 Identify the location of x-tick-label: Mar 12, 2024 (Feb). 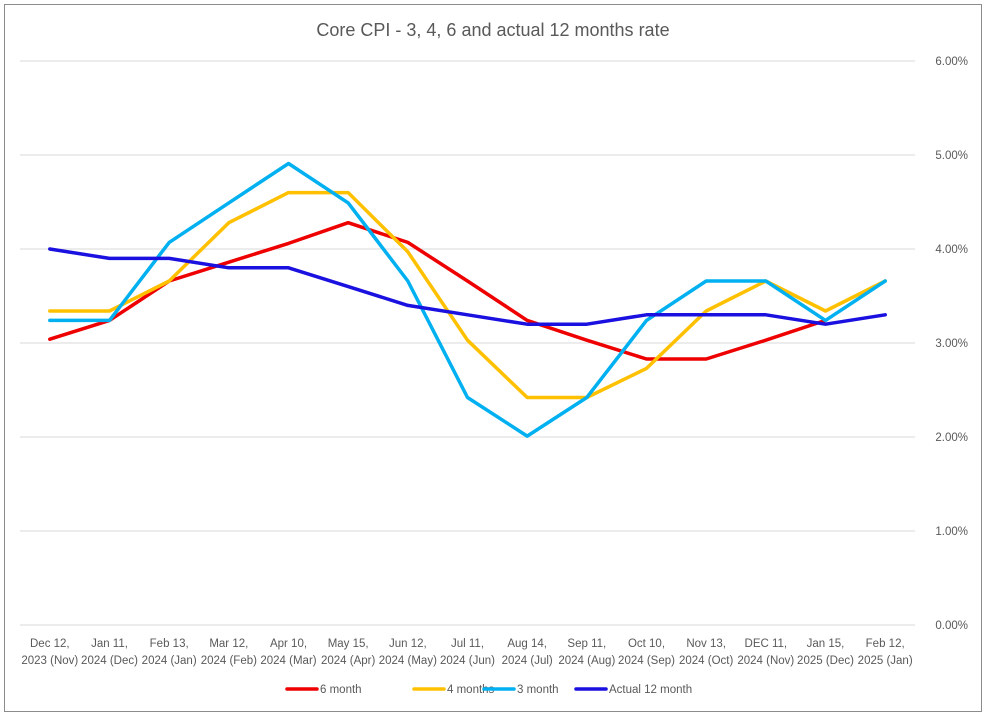
(229, 652).